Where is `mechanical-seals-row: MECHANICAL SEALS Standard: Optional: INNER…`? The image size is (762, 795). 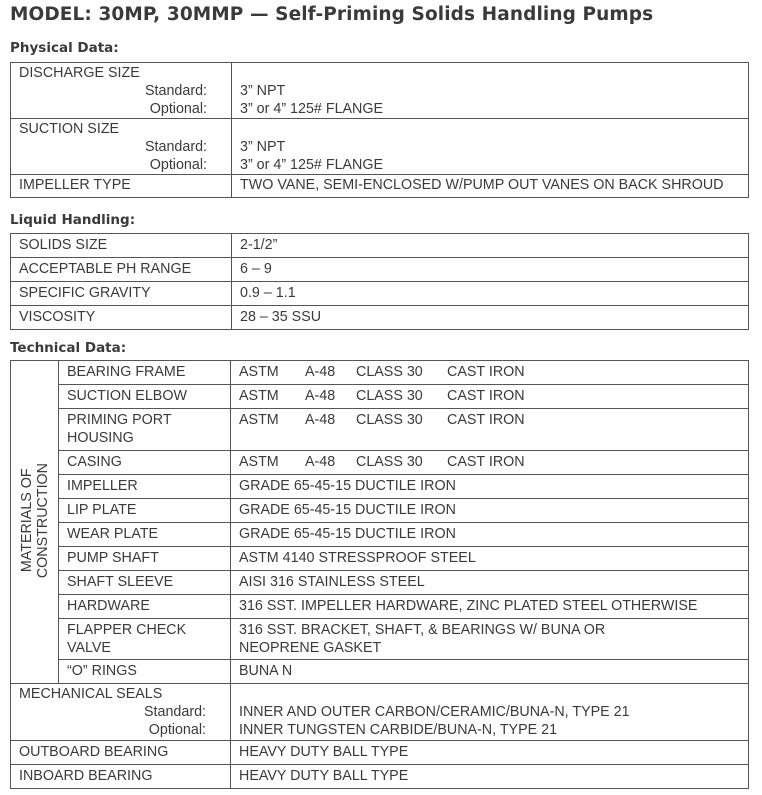
mechanical-seals-row: MECHANICAL SEALS Standard: Optional: INNER… is located at coordinates (379, 712).